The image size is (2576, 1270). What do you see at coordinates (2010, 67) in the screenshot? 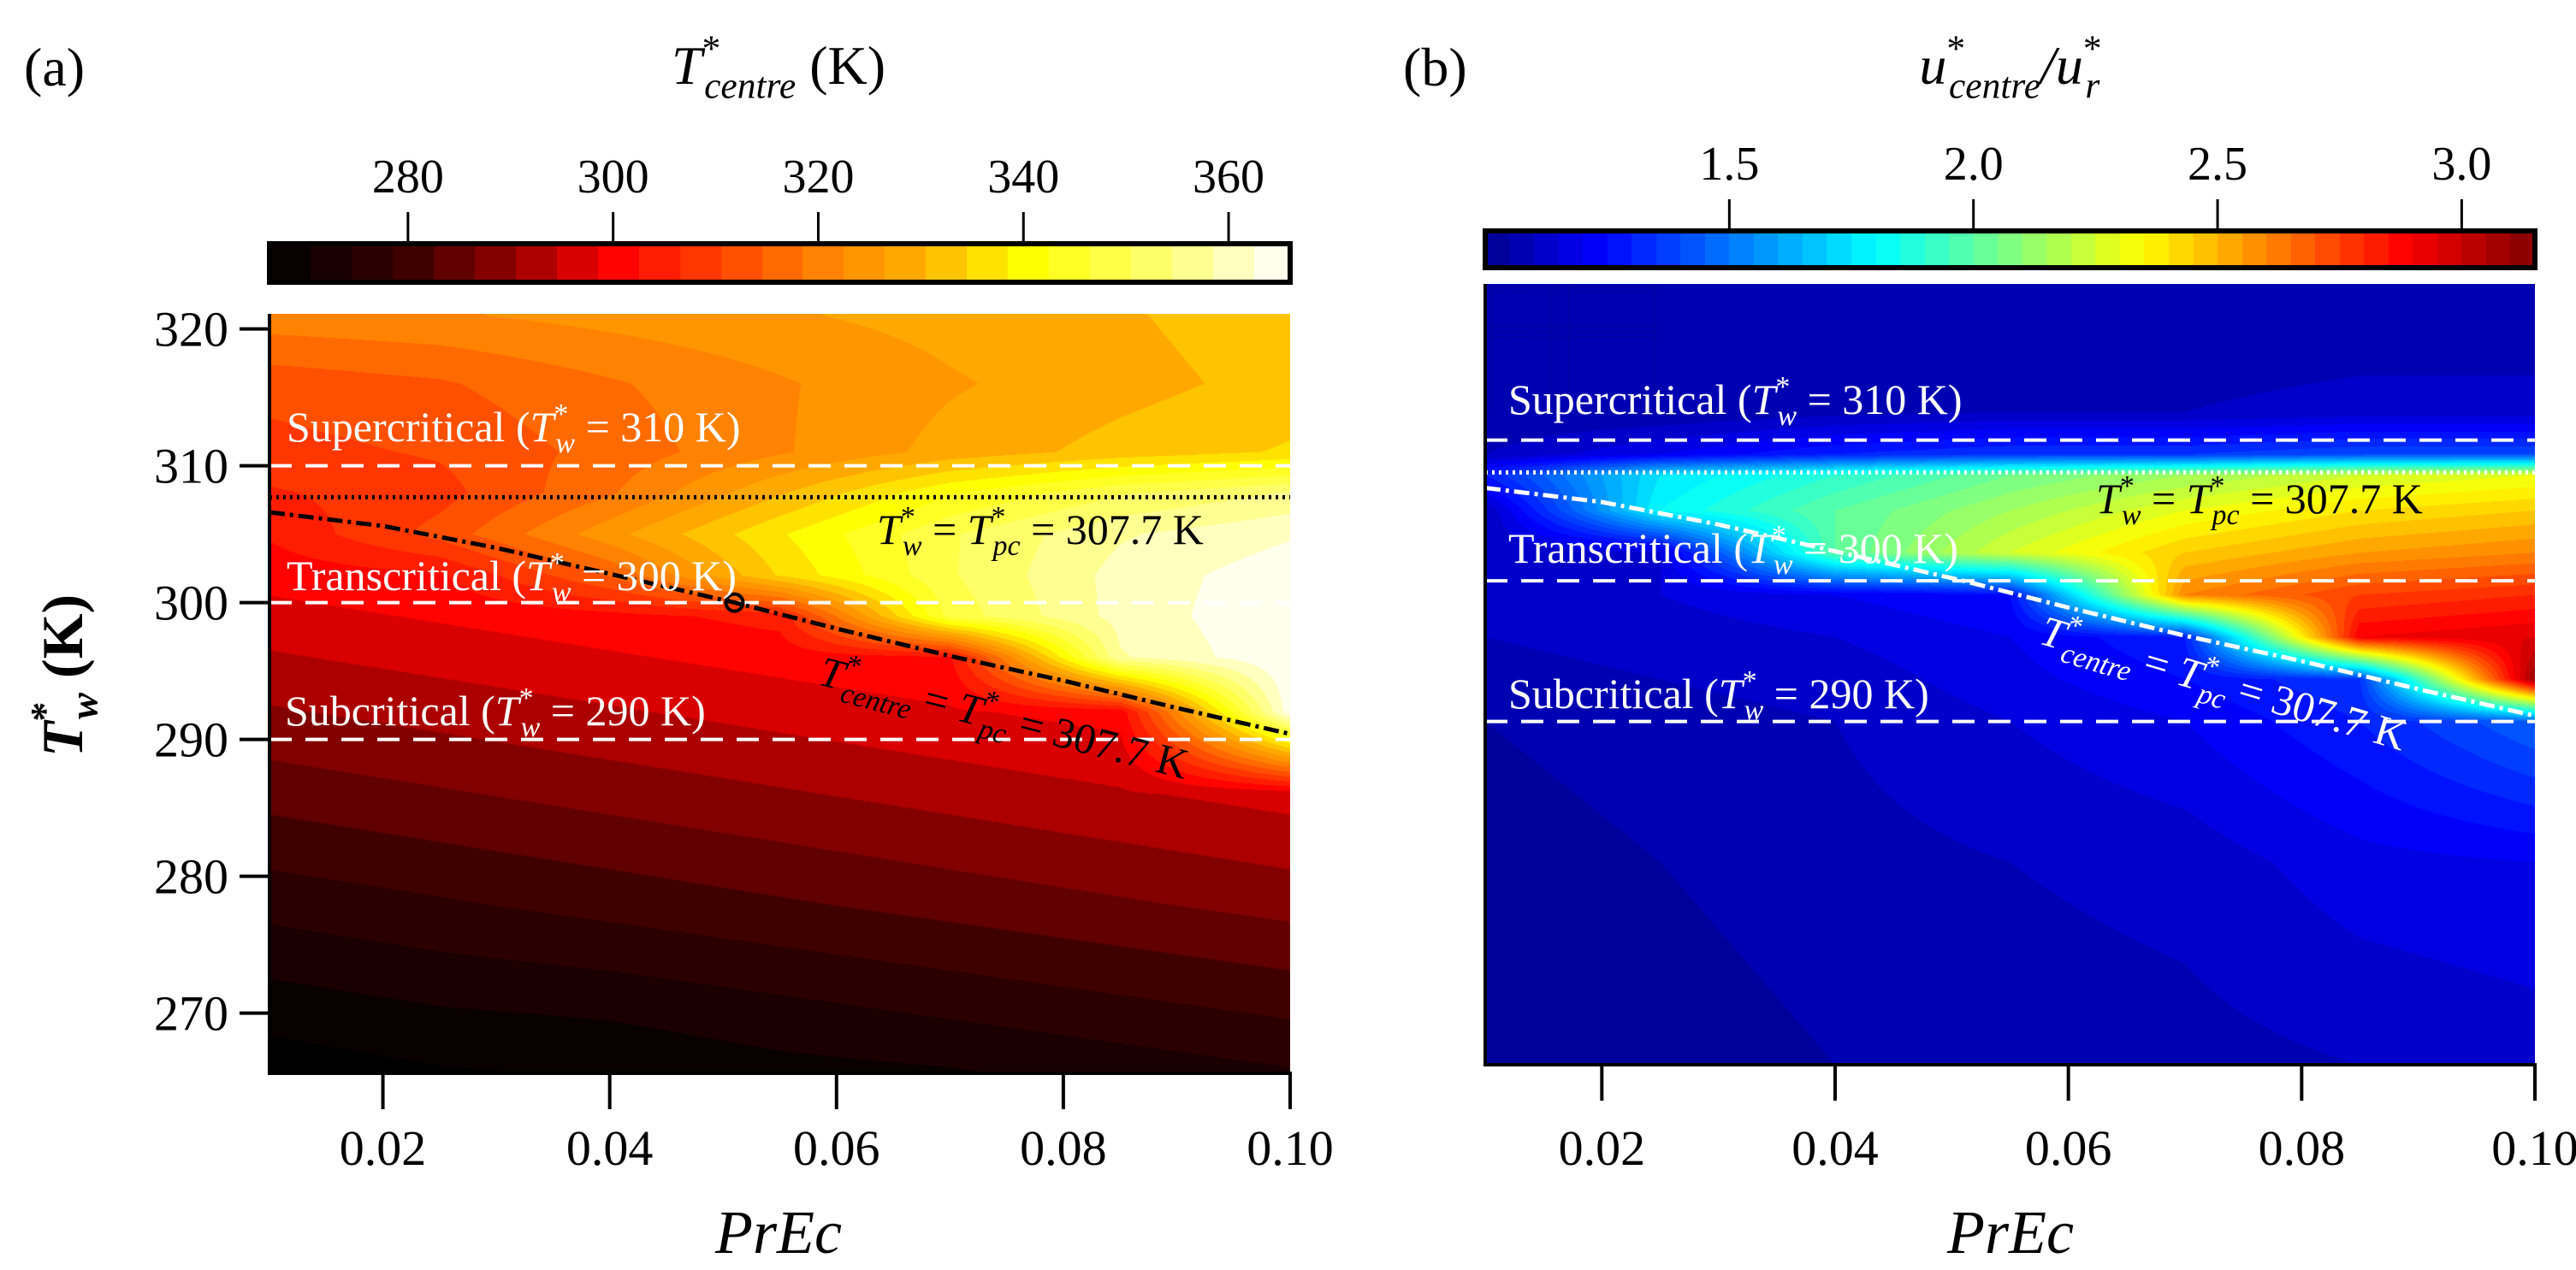
I see `colorbar-title: u* centre/u* r` at bounding box center [2010, 67].